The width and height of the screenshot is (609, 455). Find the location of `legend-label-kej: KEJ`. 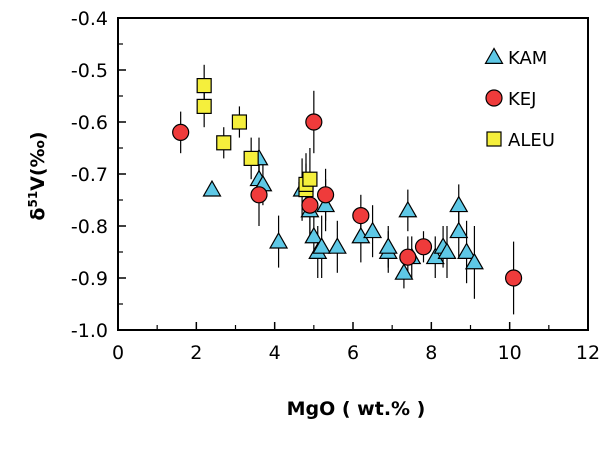

legend-label-kej: KEJ is located at coordinates (522, 99).